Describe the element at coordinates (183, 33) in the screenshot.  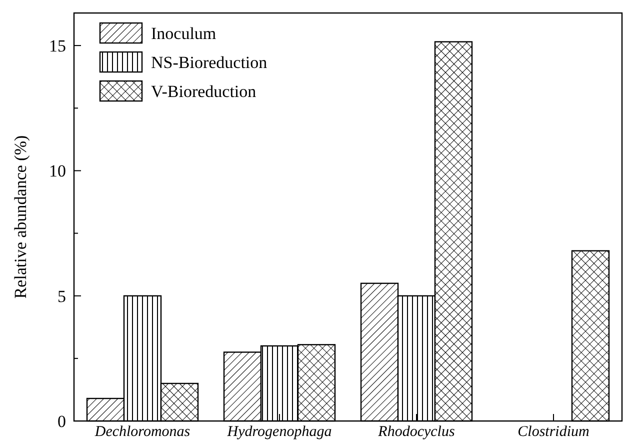
I see `legend-label: Inoculum` at that location.